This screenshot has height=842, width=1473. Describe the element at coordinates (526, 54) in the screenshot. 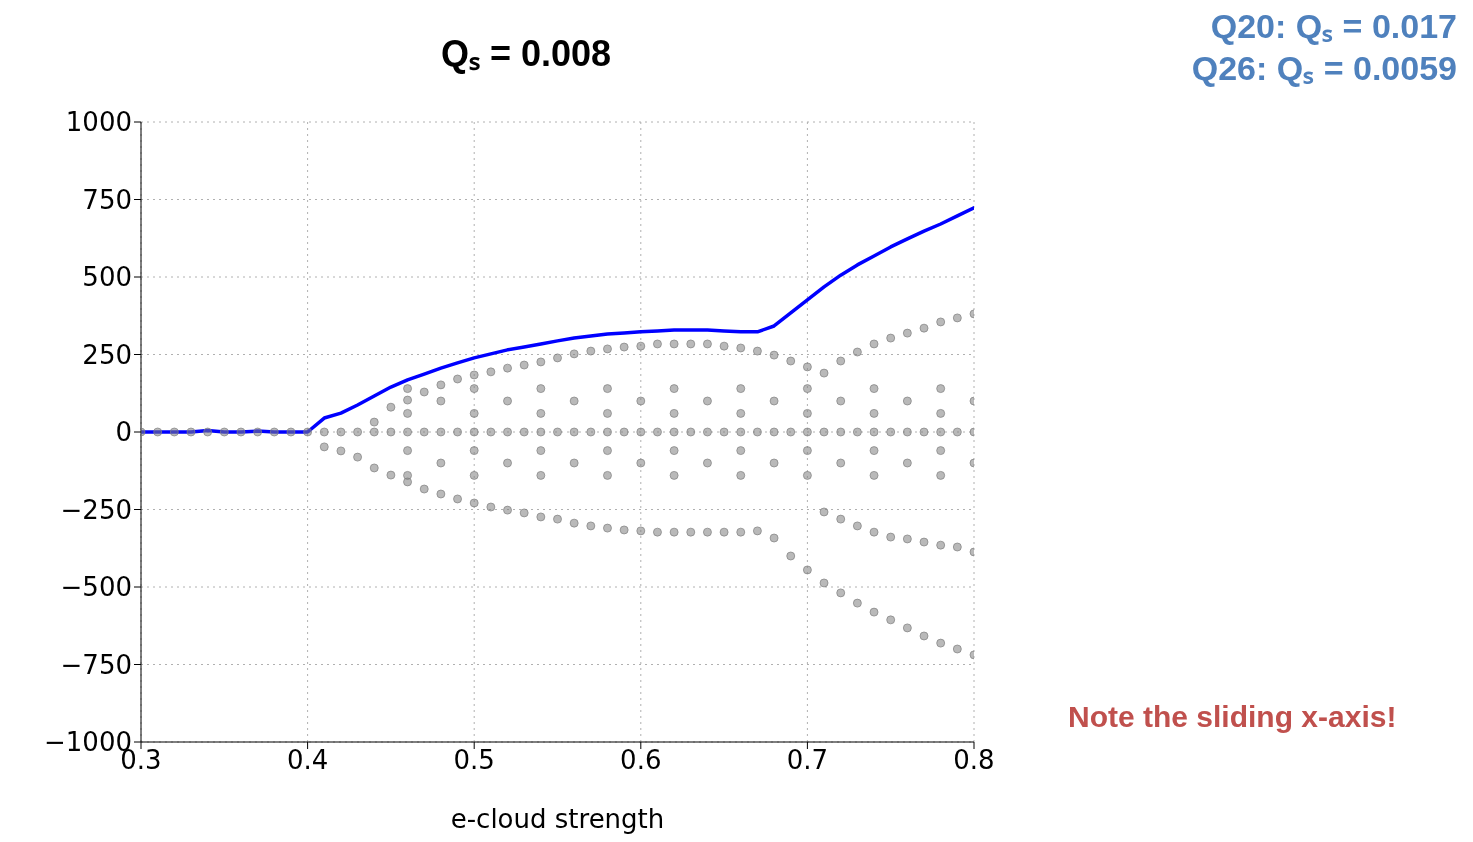

I see `chart-title: Qₛ = 0.008` at that location.